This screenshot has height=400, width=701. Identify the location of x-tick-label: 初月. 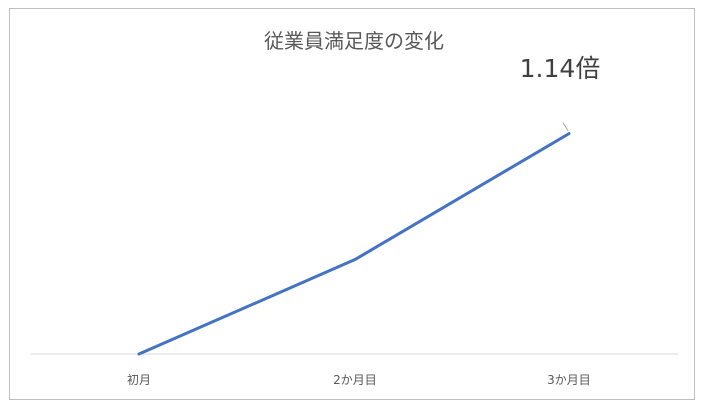
(139, 380).